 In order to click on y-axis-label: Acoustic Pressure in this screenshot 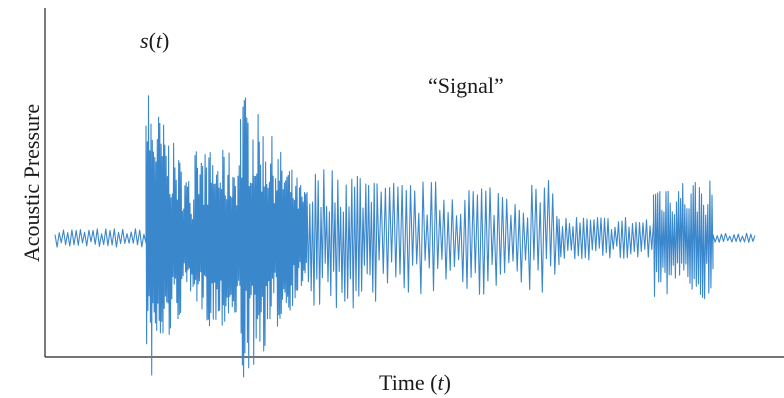, I will do `click(31, 183)`.